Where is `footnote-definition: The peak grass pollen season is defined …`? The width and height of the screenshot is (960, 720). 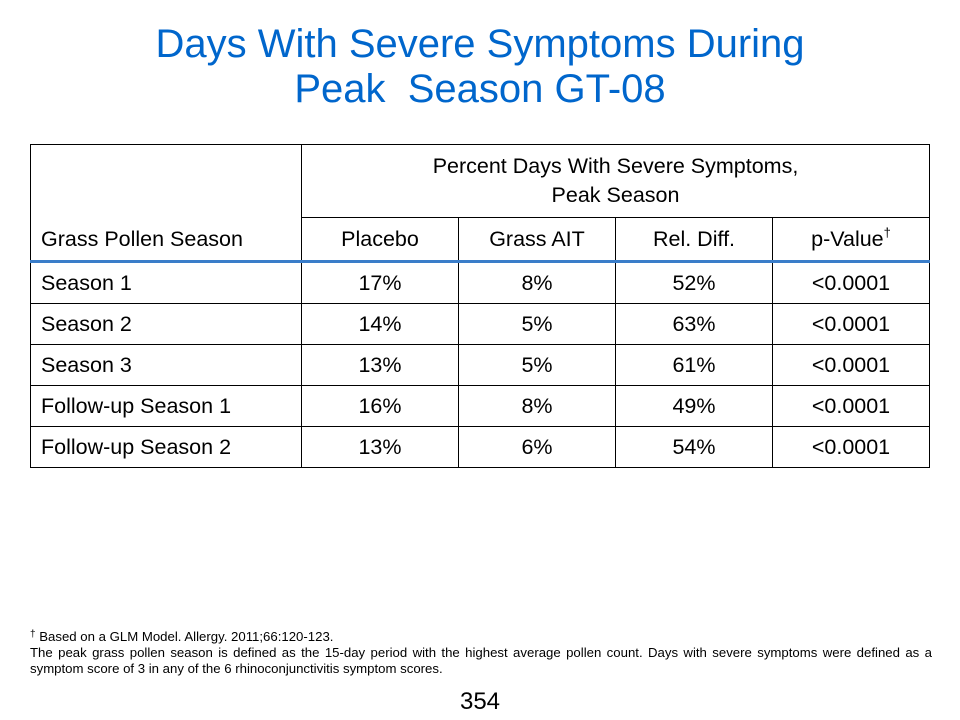 footnote-definition: The peak grass pollen season is defined … is located at coordinates (481, 660).